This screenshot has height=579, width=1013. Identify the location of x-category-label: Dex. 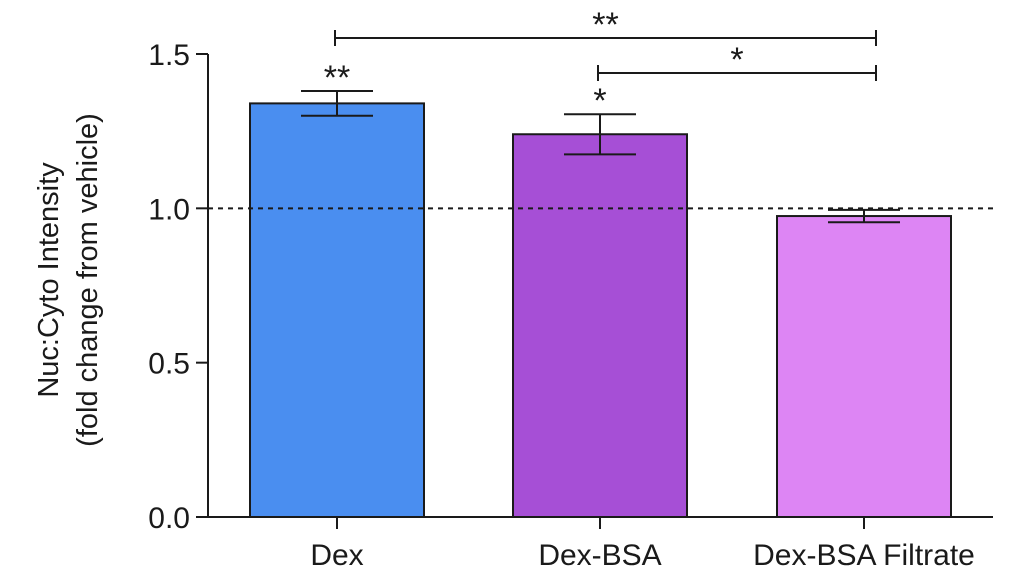
(336, 555).